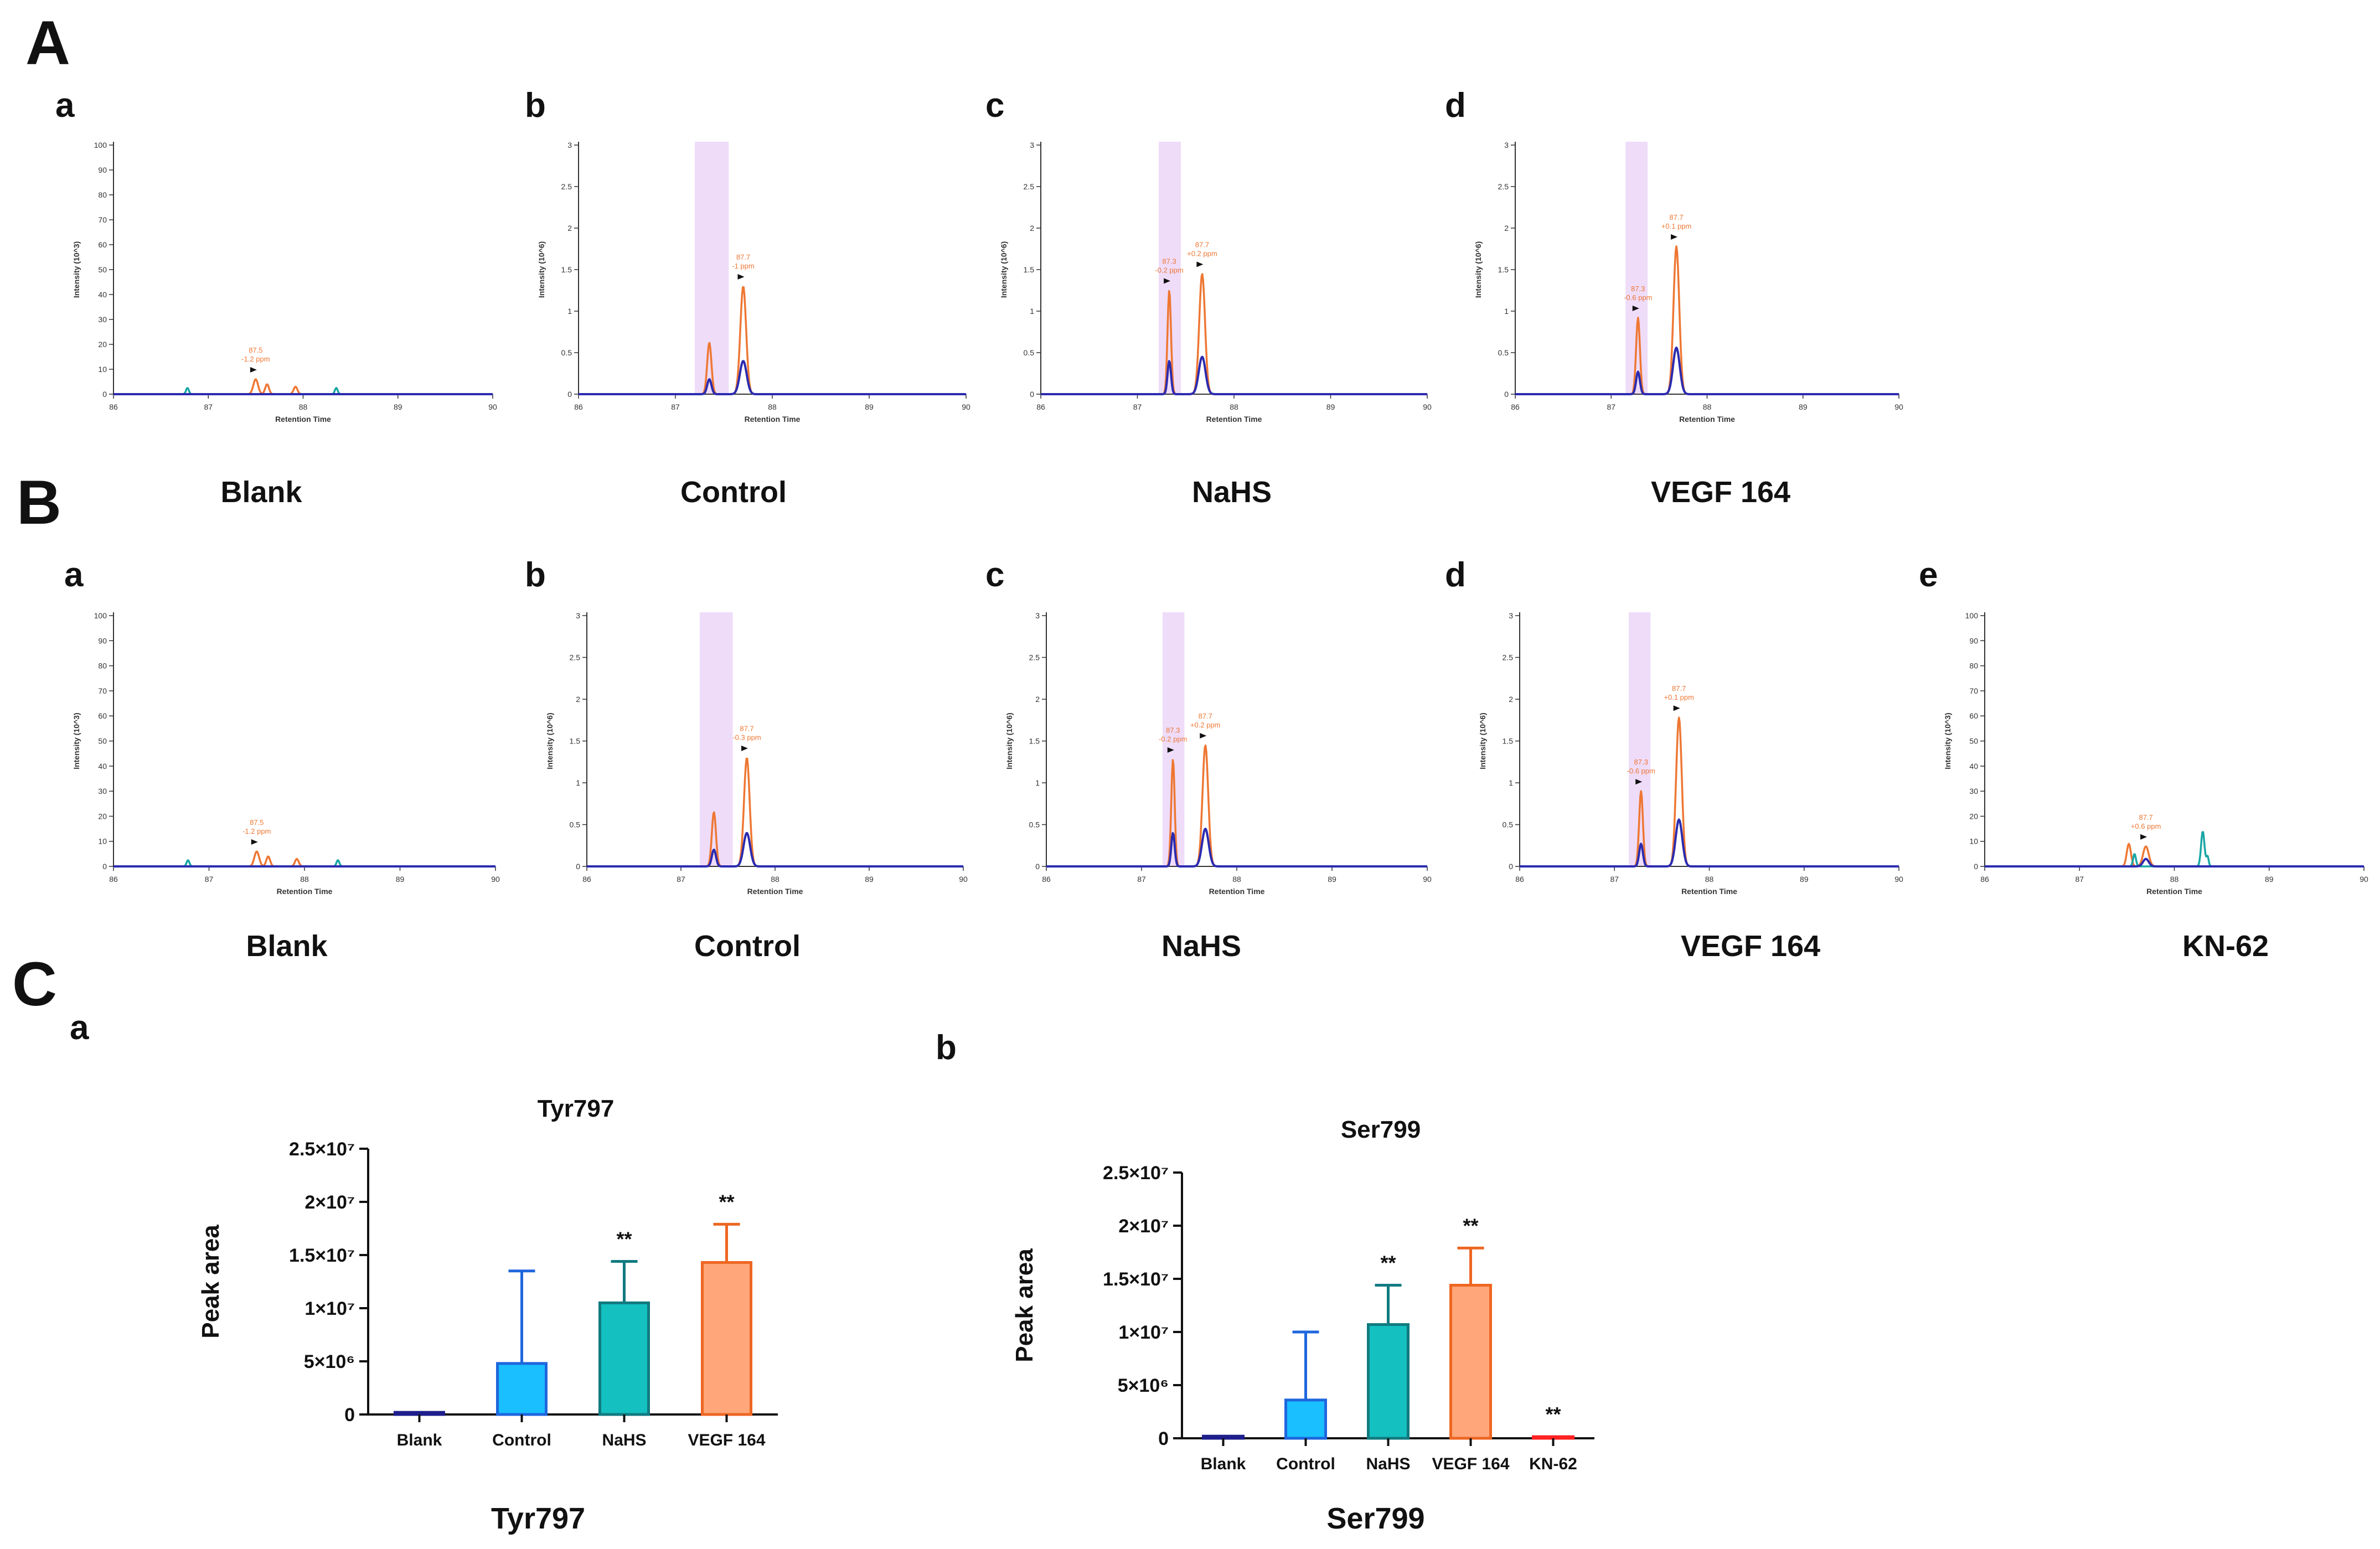  Describe the element at coordinates (1201, 946) in the screenshot. I see `condition-label-B-nahs: NaHS` at that location.